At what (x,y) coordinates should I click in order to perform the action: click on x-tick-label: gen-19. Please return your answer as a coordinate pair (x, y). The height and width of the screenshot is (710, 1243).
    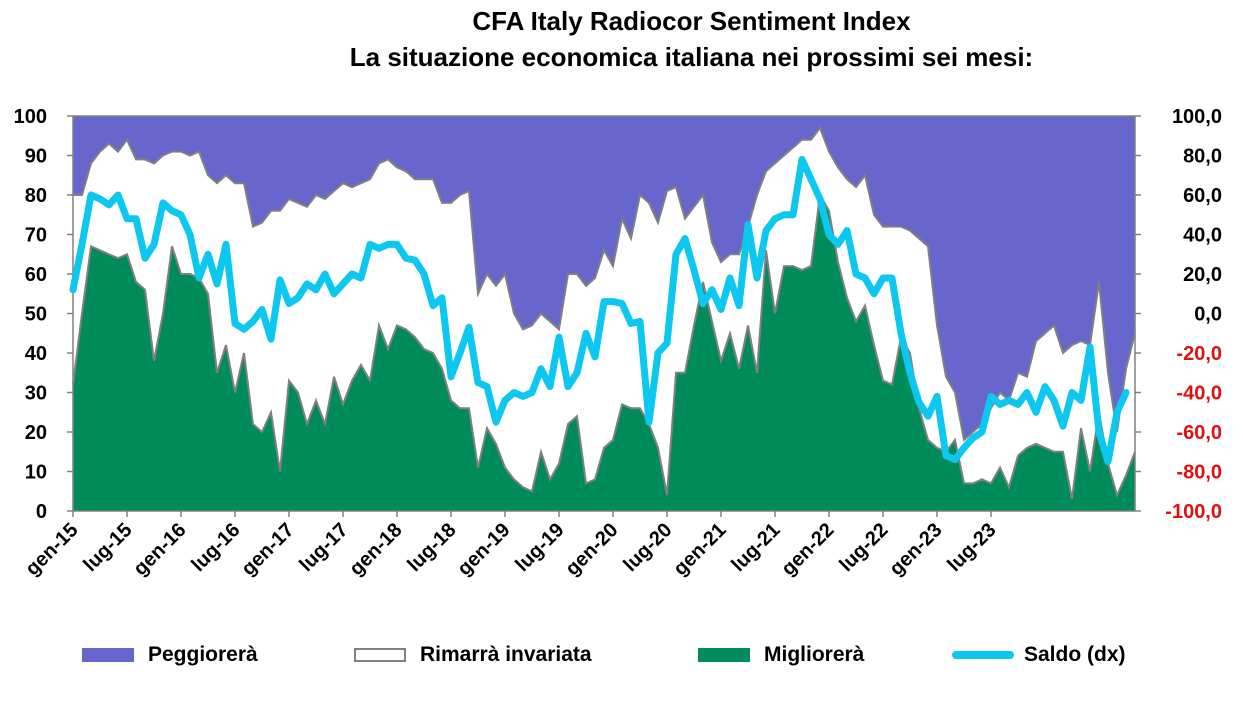
    Looking at the image, I should click on (483, 549).